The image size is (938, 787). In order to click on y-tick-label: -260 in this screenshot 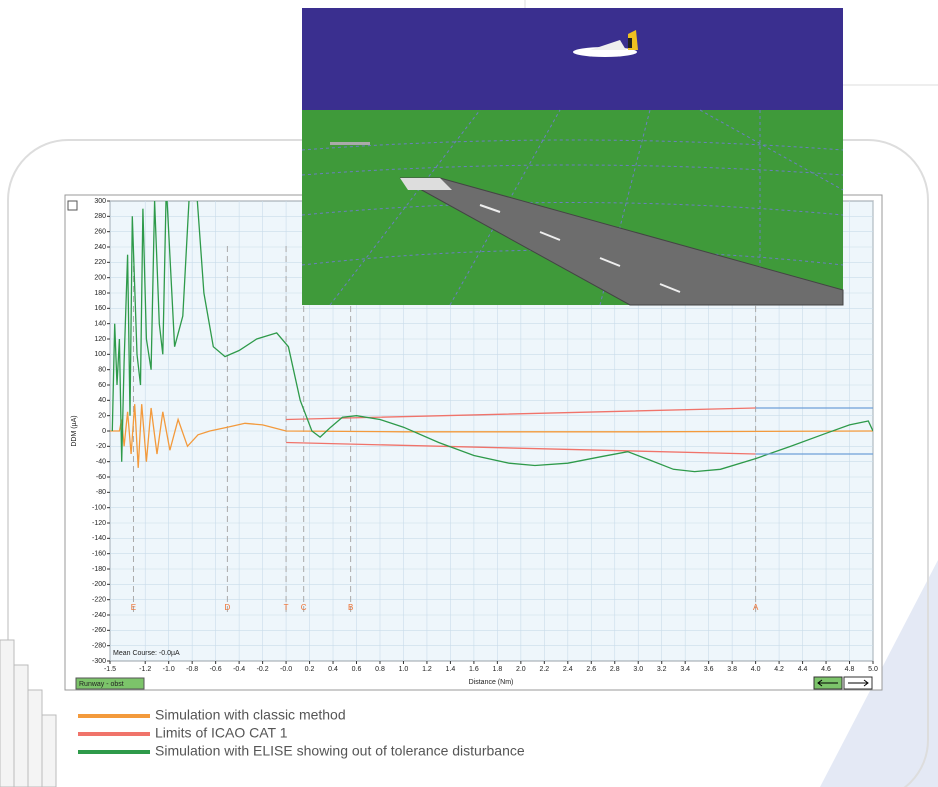, I will do `click(99, 630)`.